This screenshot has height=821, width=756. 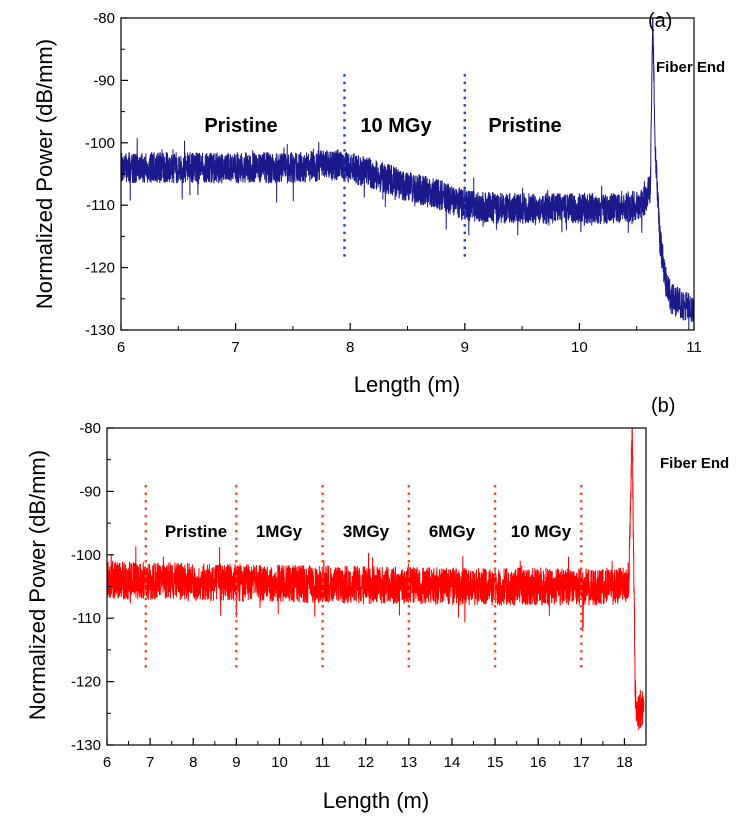 I want to click on panel-a-label: (a), so click(x=660, y=21).